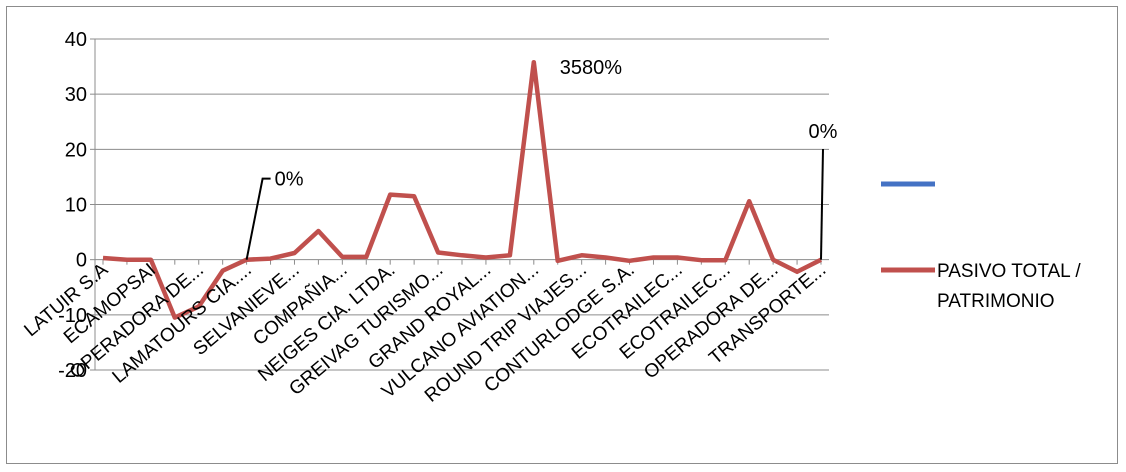 This screenshot has height=472, width=1126. Describe the element at coordinates (1009, 271) in the screenshot. I see `legend-label: PASIVO TOTAL /` at that location.